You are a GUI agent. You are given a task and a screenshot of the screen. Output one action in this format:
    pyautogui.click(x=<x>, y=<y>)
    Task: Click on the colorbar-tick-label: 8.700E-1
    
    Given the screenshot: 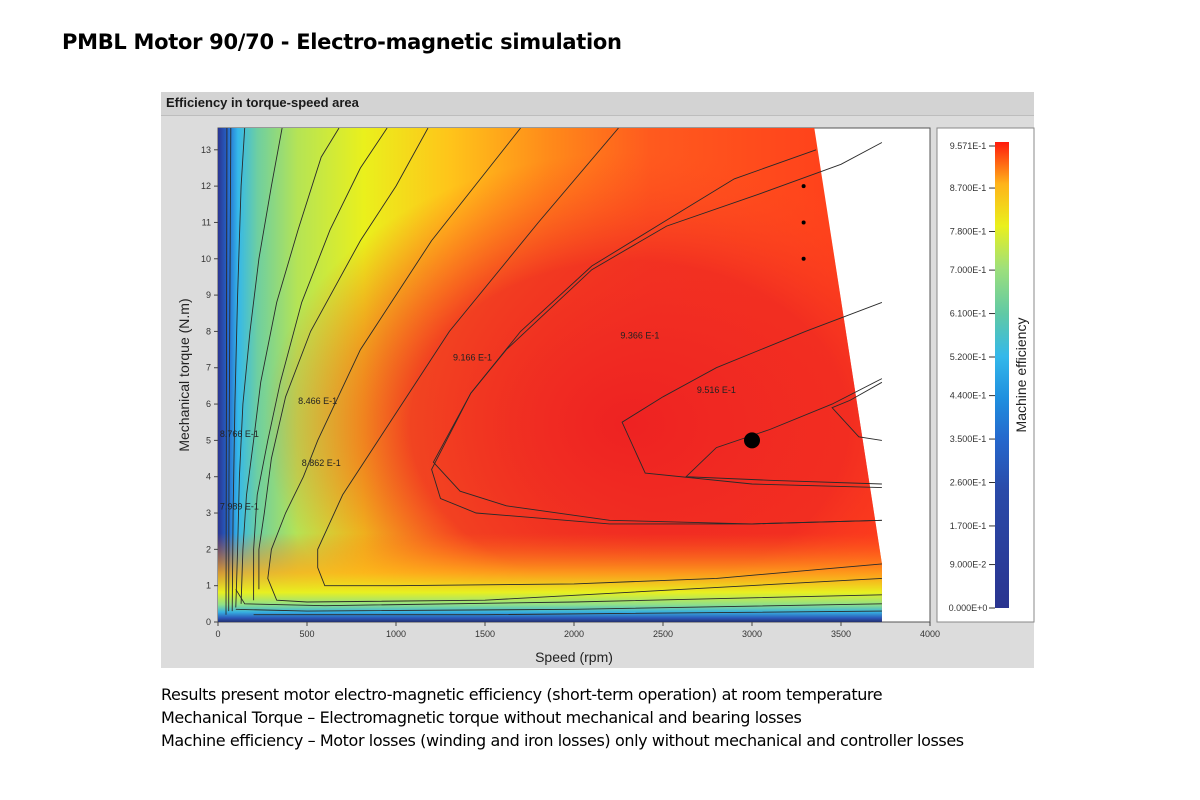 What is the action you would take?
    pyautogui.click(x=968, y=188)
    